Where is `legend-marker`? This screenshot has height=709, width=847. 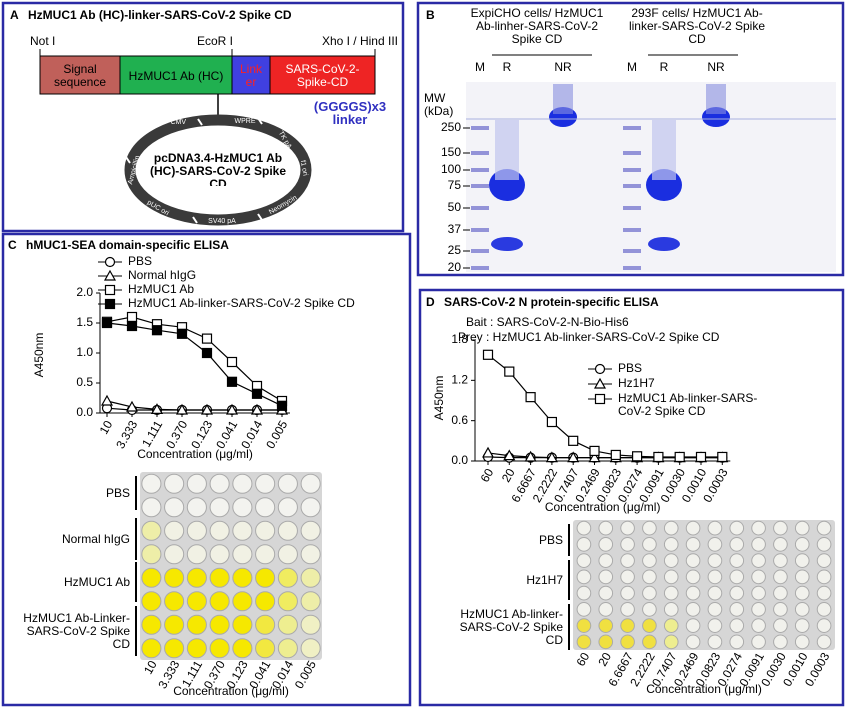
legend-marker is located at coordinates (110, 262).